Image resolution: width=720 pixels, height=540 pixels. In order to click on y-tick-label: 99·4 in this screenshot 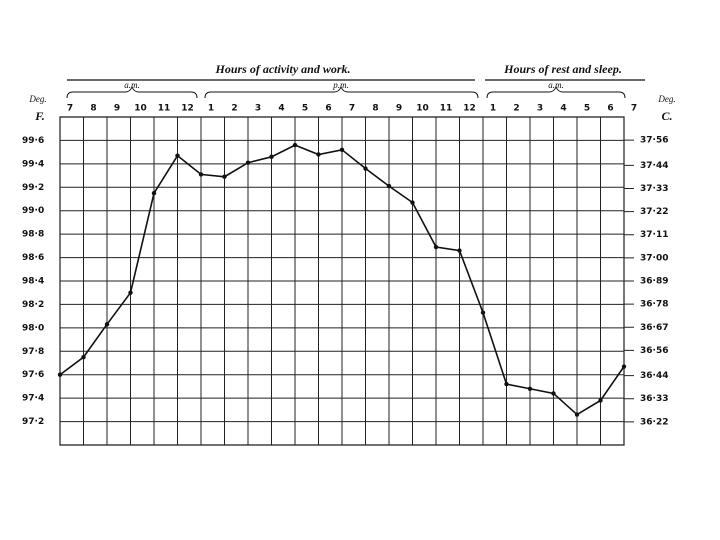, I will do `click(33, 164)`.